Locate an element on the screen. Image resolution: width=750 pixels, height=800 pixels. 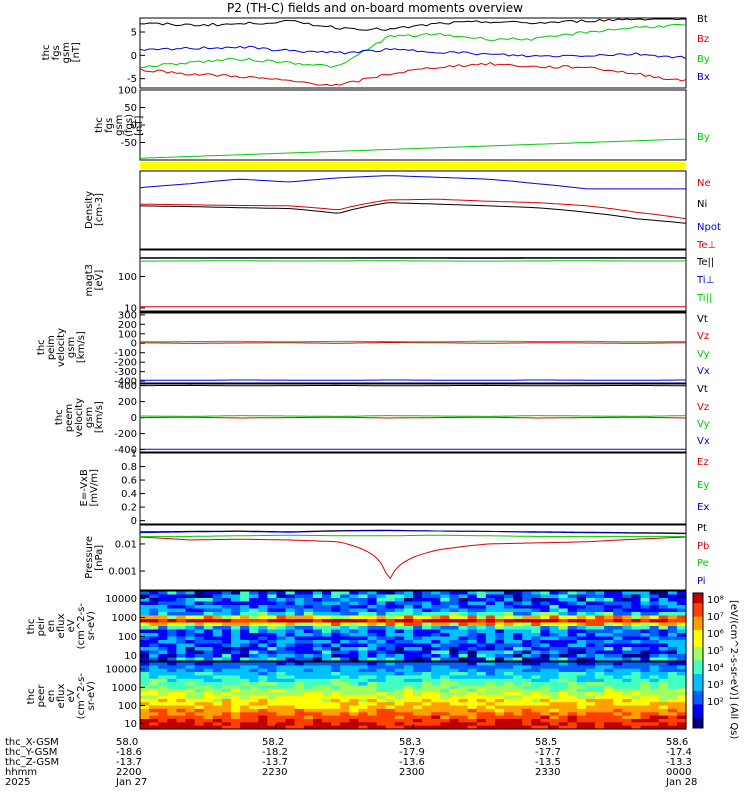
legend-density-0: Ne is located at coordinates (704, 183).